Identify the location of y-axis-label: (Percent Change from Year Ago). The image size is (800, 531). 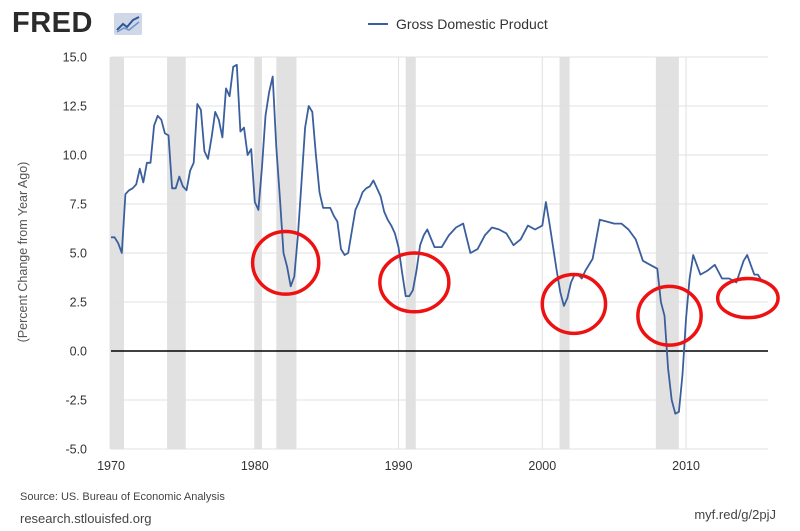
(23, 252).